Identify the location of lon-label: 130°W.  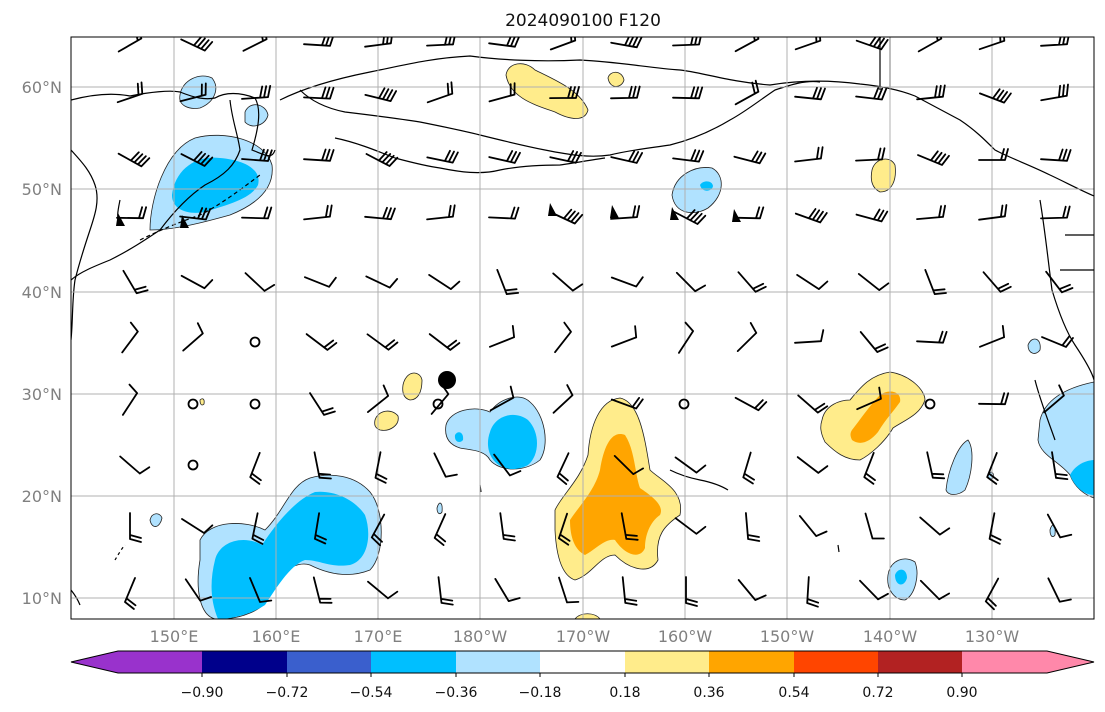
(992, 636).